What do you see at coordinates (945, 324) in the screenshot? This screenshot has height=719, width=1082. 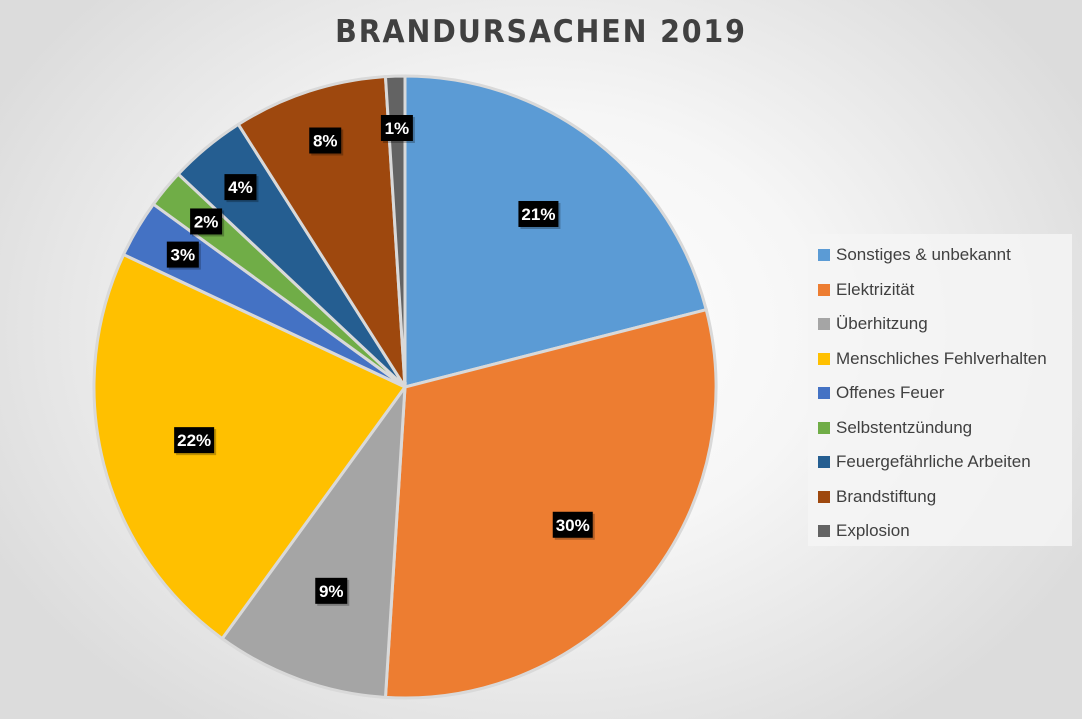 I see `legend-item: Überhitzung` at bounding box center [945, 324].